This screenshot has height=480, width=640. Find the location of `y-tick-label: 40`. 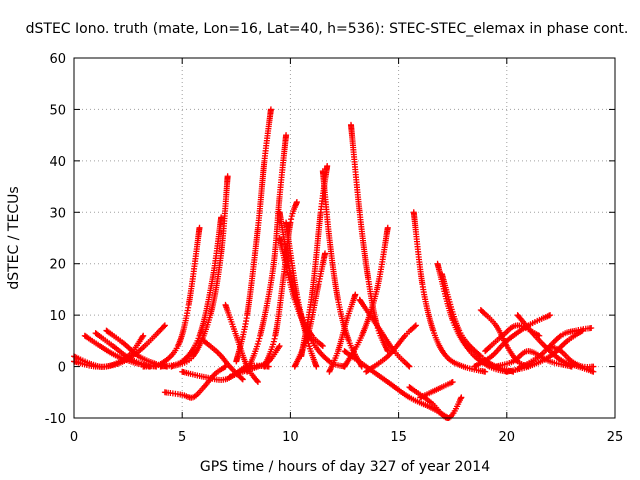

y-tick-label: 40 is located at coordinates (57, 162).